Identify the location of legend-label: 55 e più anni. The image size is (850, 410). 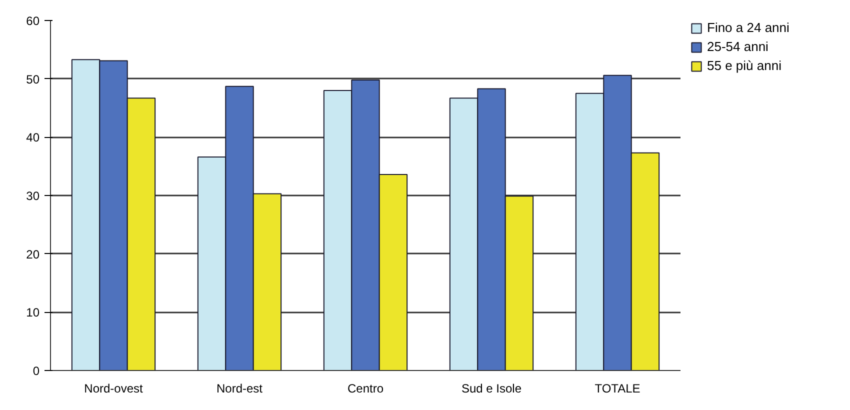
(744, 65).